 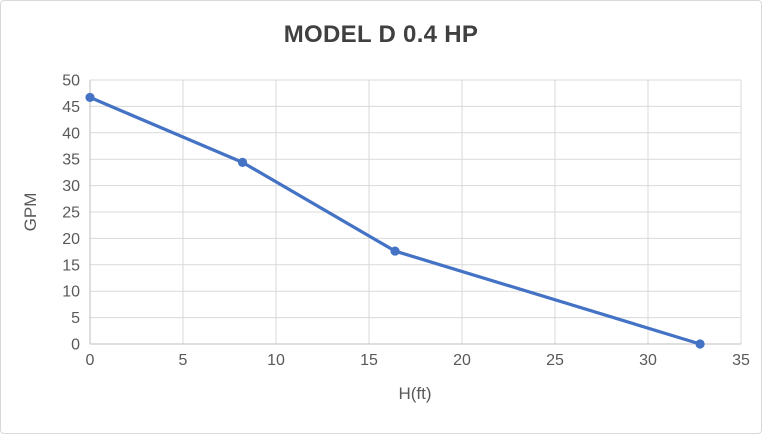 What do you see at coordinates (381, 34) in the screenshot?
I see `chart-title: MODEL D 0.4 HP` at bounding box center [381, 34].